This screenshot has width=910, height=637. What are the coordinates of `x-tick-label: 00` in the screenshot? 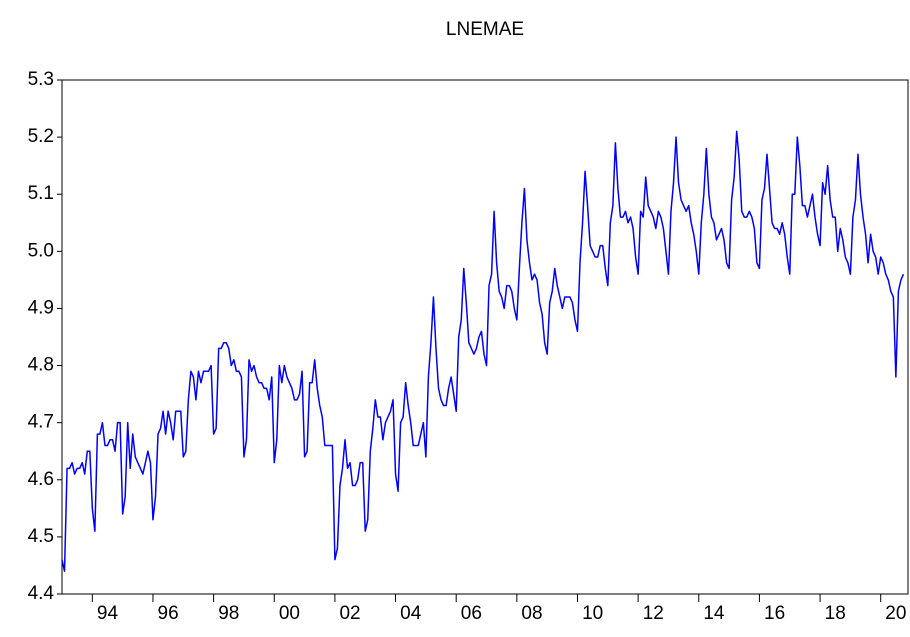 It's located at (289, 613).